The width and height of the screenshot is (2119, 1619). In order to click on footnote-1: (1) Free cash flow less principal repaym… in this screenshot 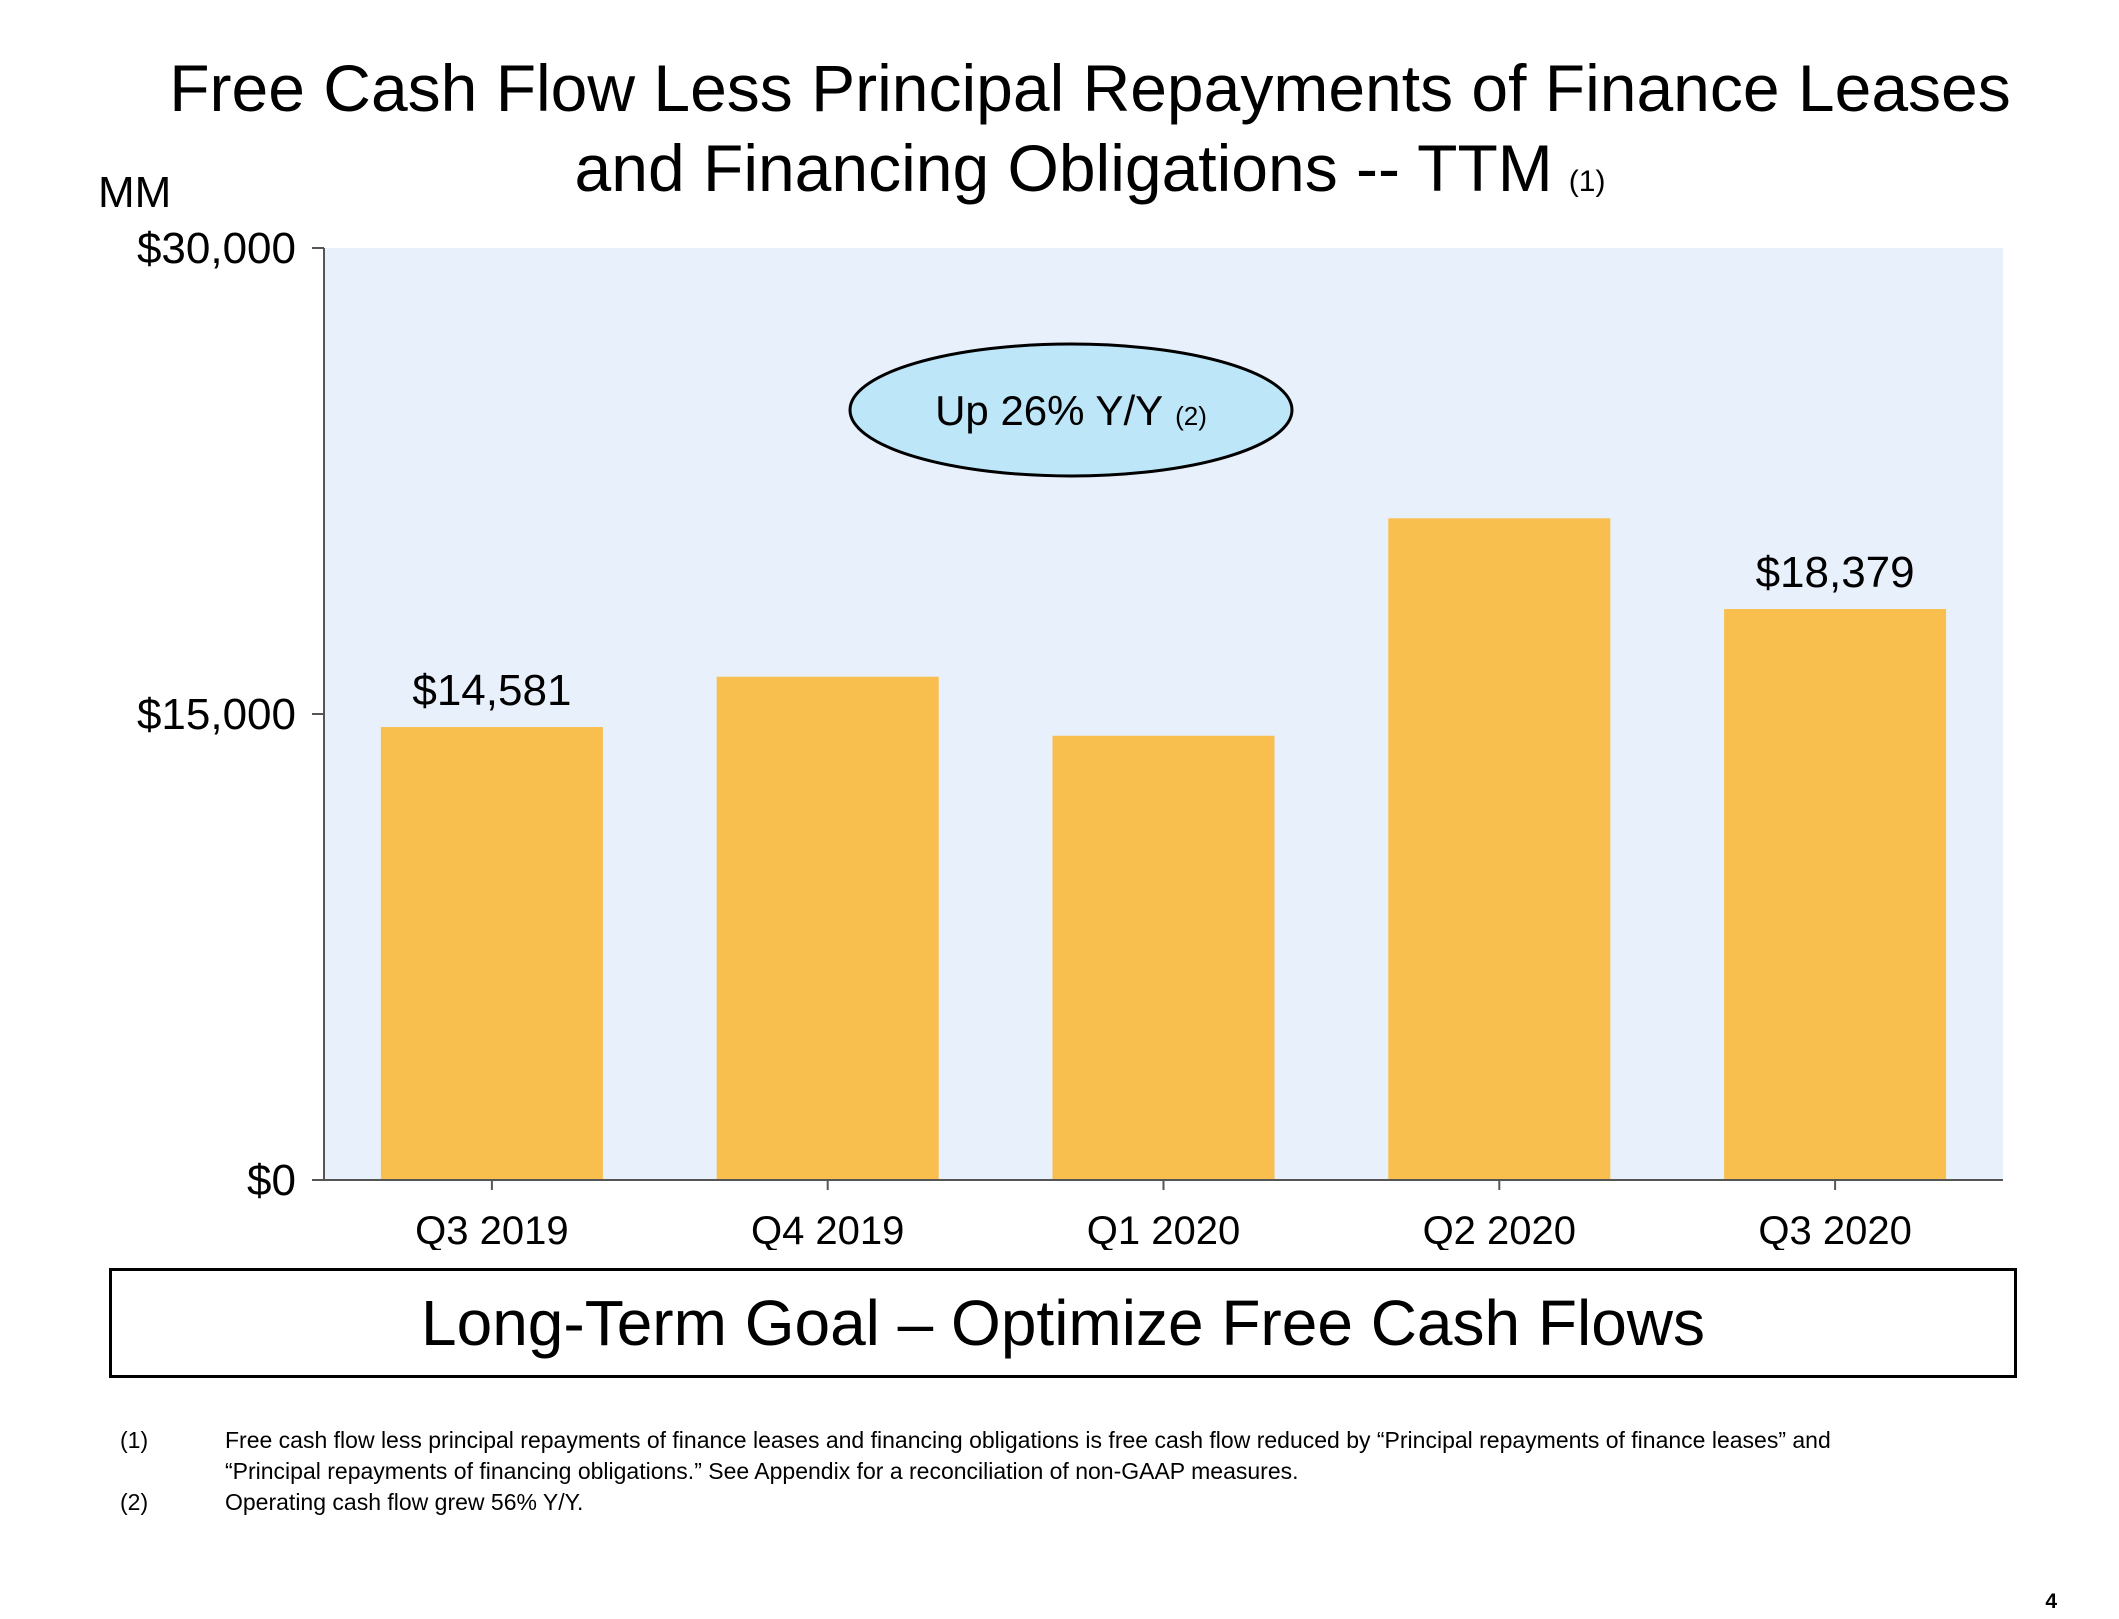, I will do `click(1000, 1456)`.